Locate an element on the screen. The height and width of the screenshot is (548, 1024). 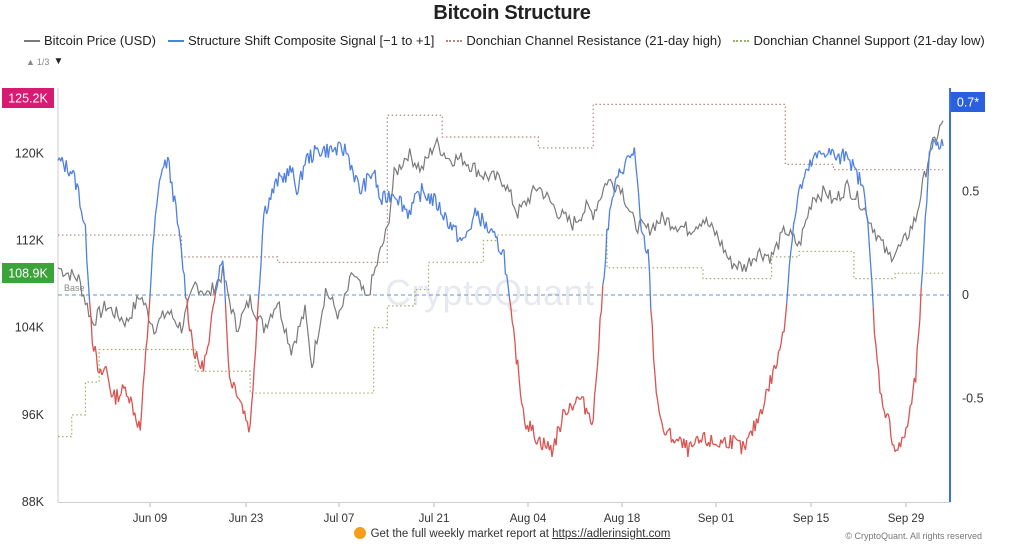
legend-item-support: Donchian Channel Support (21-day low) is located at coordinates (859, 40).